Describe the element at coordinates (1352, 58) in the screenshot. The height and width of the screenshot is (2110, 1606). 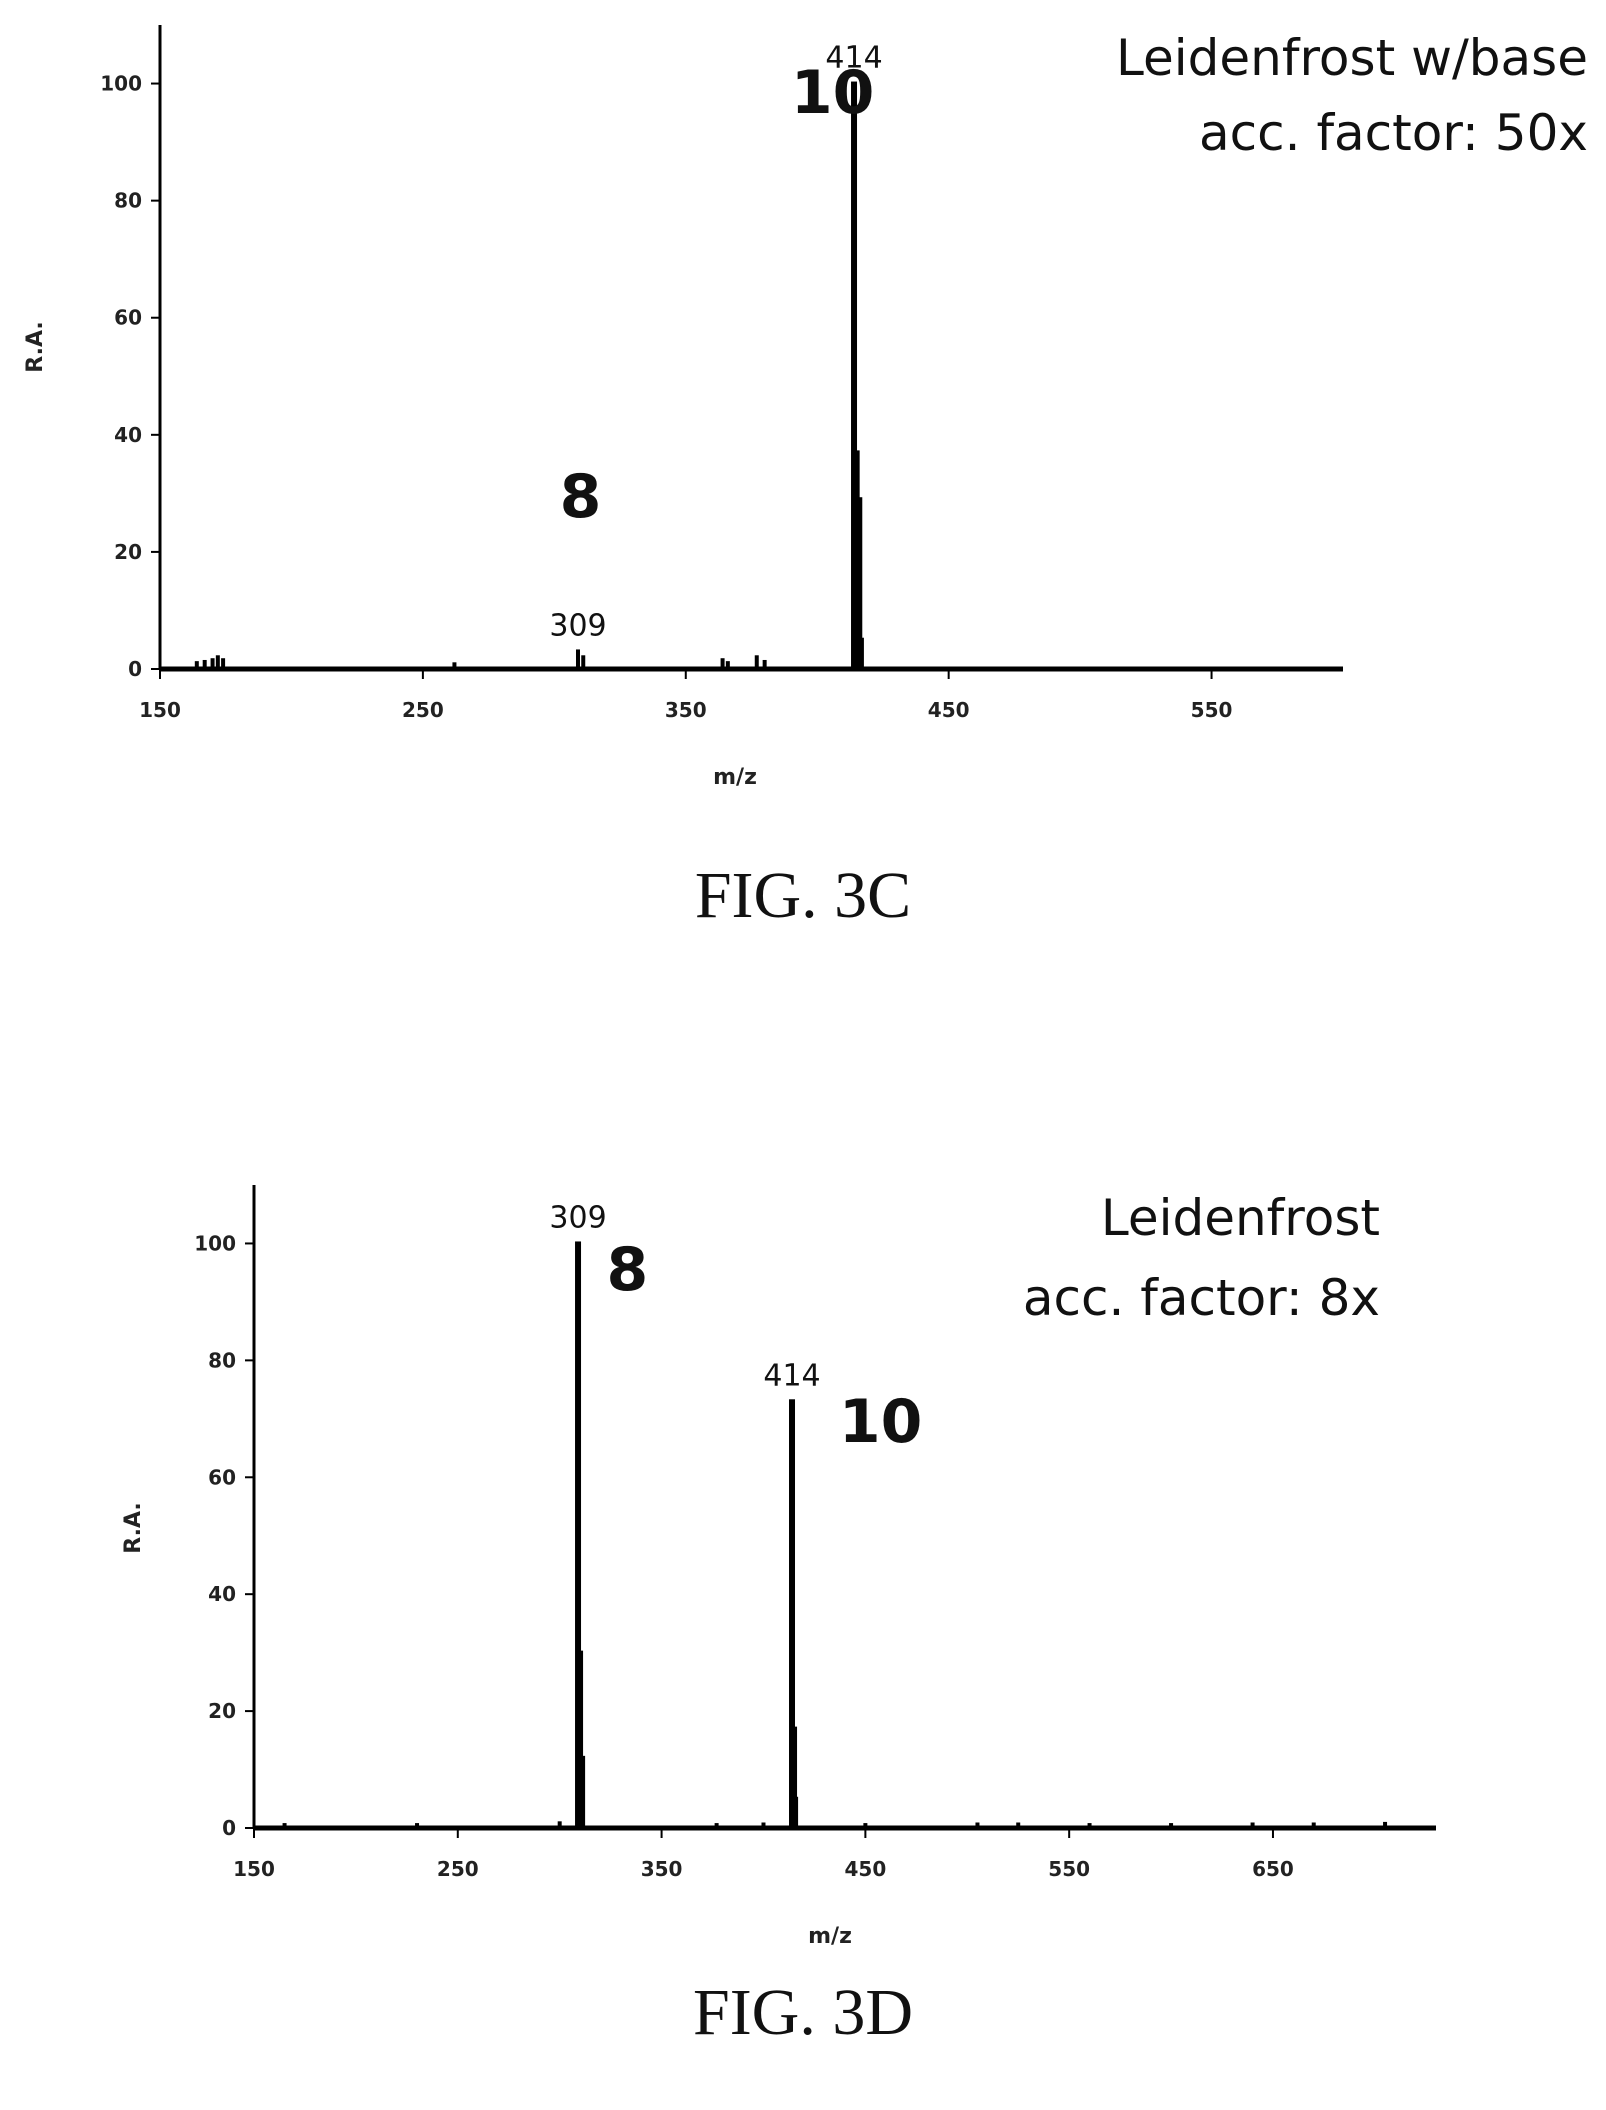
I see `annotation-line-1: Leidenfrost w/base` at that location.